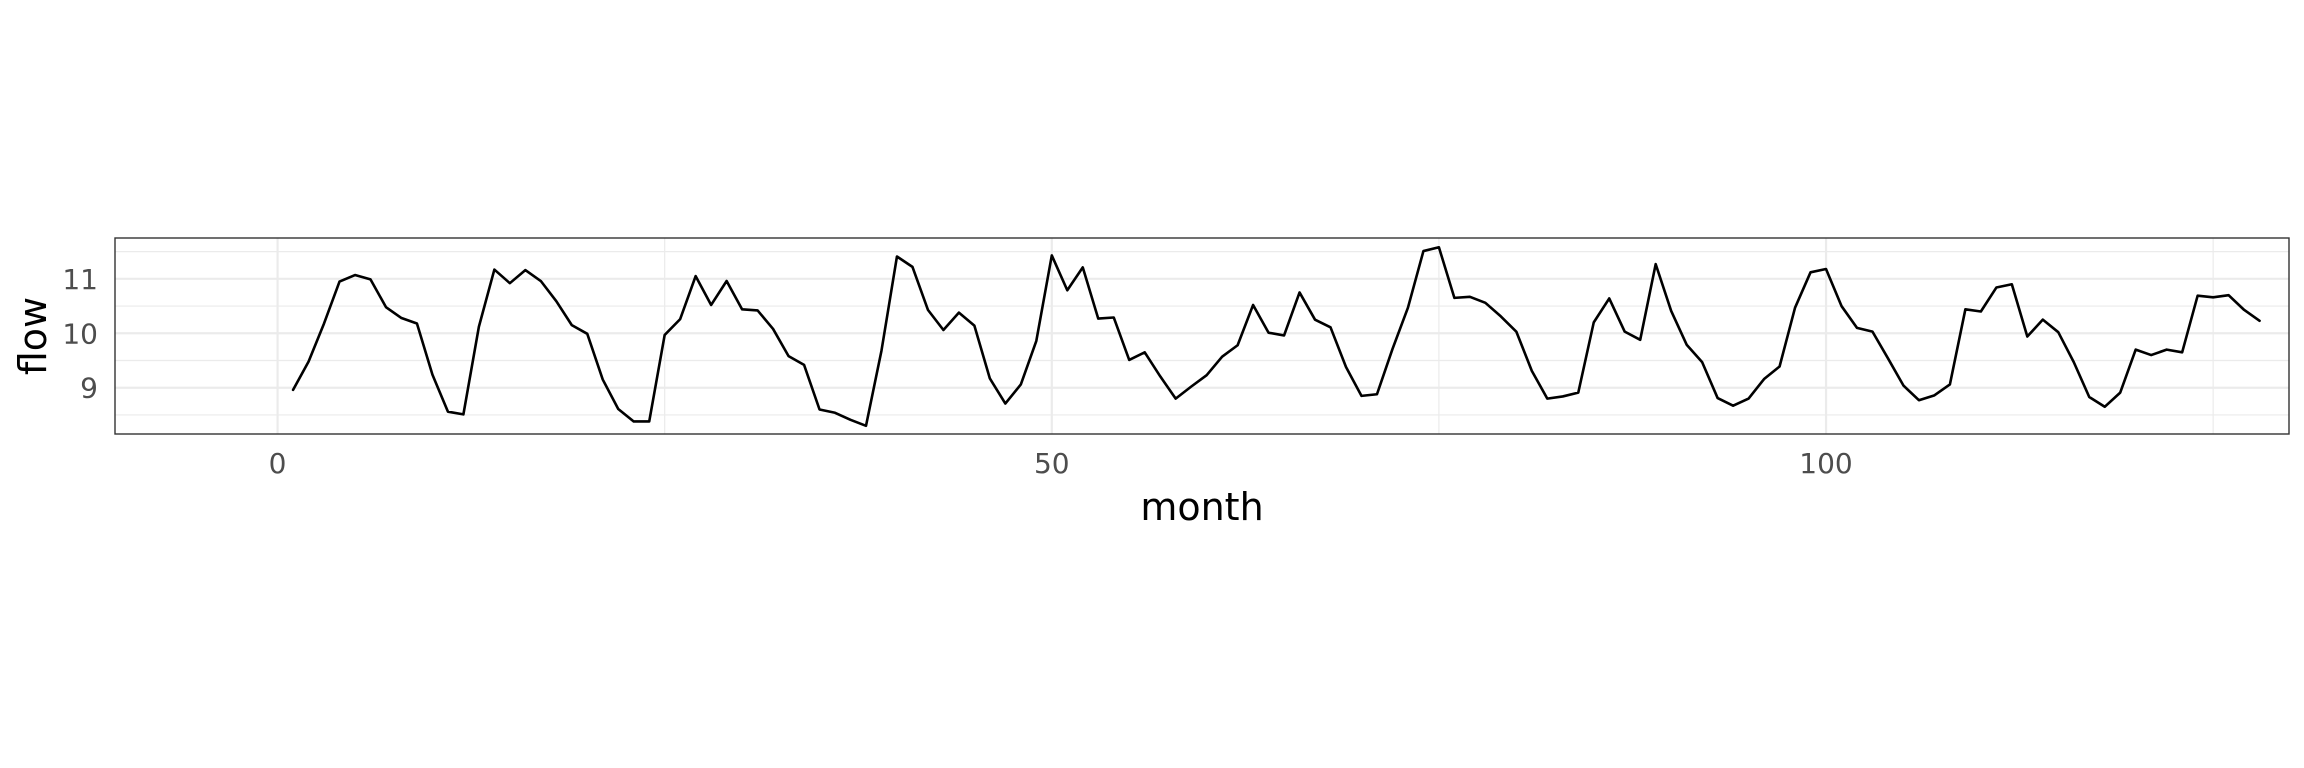 Image resolution: width=2304 pixels, height=768 pixels. Describe the element at coordinates (1052, 463) in the screenshot. I see `x-tick-label: 50` at that location.